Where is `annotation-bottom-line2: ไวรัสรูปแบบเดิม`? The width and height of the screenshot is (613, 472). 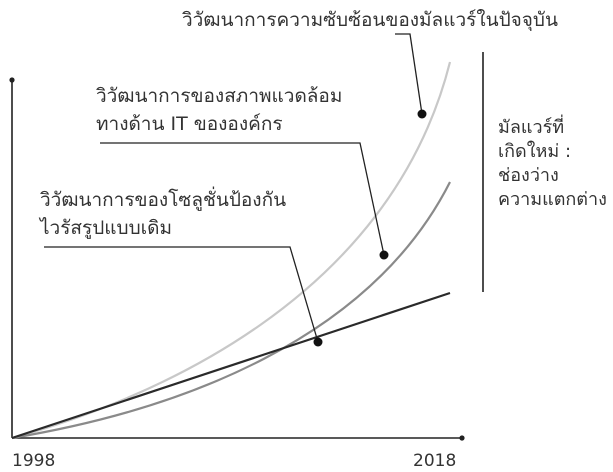
annotation-bottom-line2: ไวรัสรูปแบบเดิม is located at coordinates (105, 228).